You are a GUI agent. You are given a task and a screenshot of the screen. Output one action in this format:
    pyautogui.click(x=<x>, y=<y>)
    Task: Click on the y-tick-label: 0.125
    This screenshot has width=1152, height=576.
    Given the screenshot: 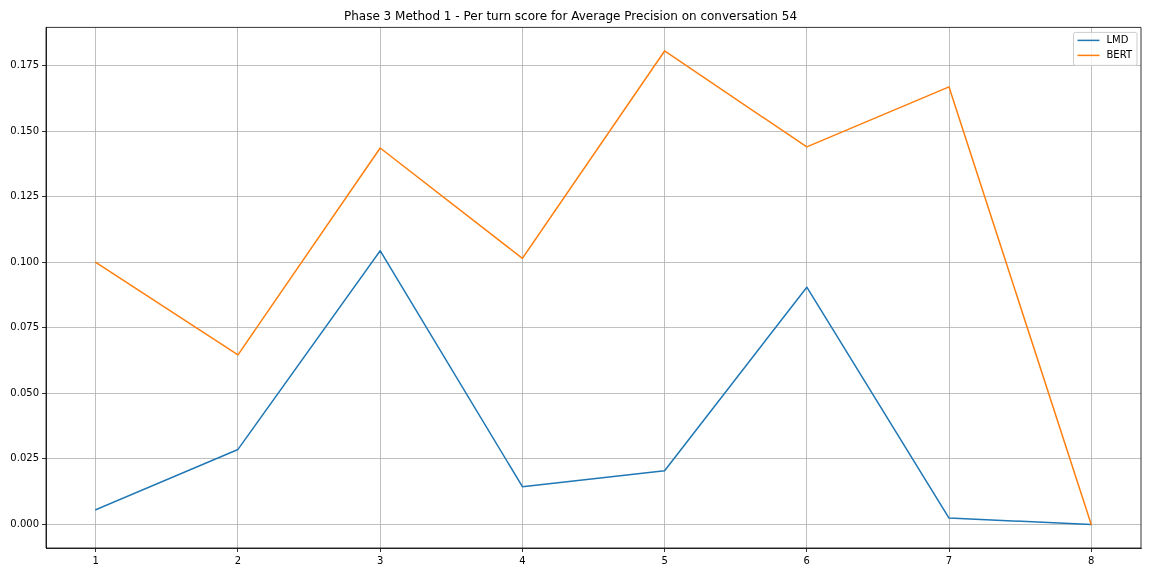 What is the action you would take?
    pyautogui.click(x=24, y=196)
    